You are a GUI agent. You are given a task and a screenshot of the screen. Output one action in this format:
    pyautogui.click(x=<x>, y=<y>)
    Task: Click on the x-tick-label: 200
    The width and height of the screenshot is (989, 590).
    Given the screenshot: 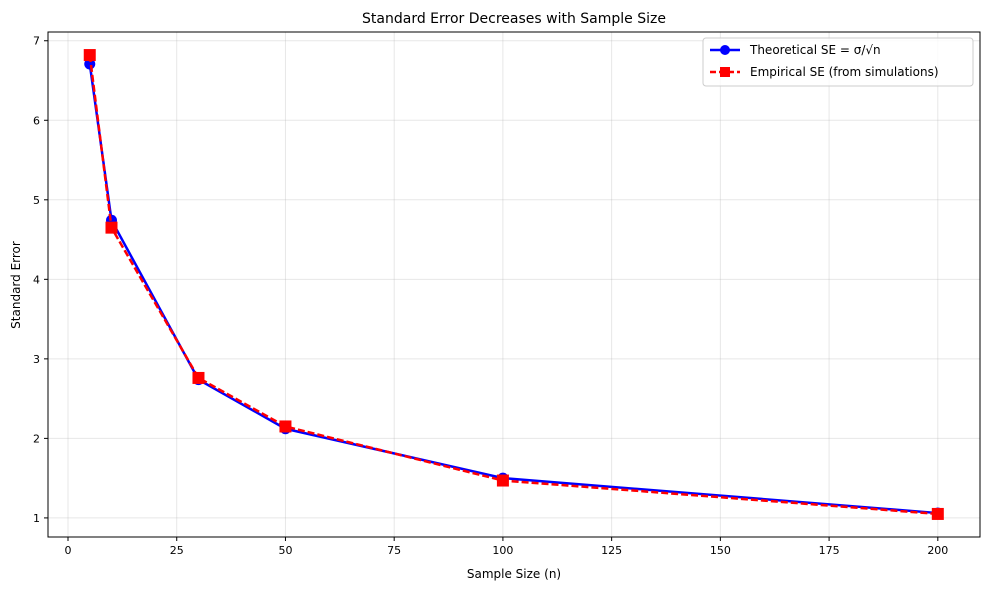 What is the action you would take?
    pyautogui.click(x=937, y=550)
    